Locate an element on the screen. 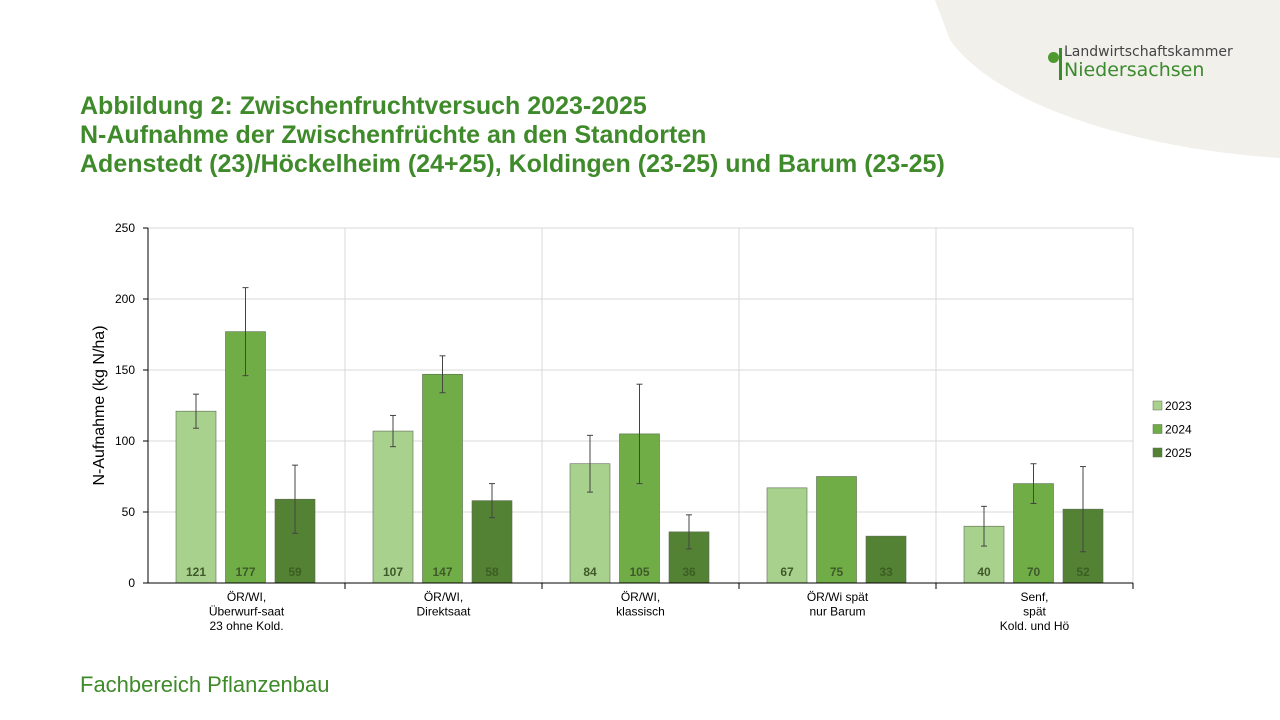 This screenshot has width=1280, height=720. data-label: 70 is located at coordinates (1034, 572).